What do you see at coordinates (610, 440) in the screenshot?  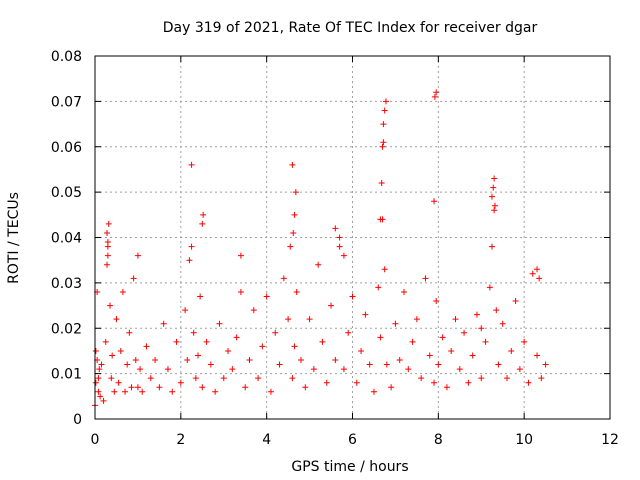 I see `x-tick-label: 12` at bounding box center [610, 440].